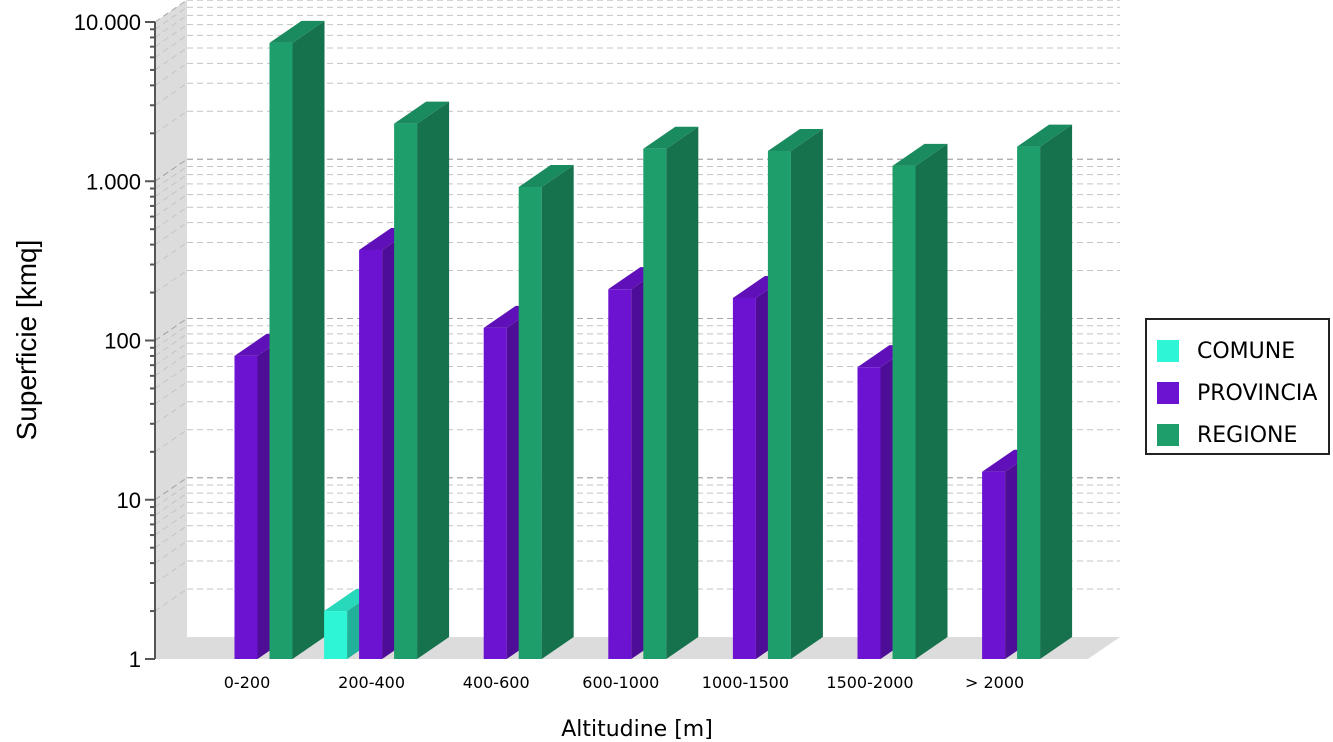 The height and width of the screenshot is (742, 1333). What do you see at coordinates (26, 340) in the screenshot?
I see `y-axis-title: Superficie [kmq]` at bounding box center [26, 340].